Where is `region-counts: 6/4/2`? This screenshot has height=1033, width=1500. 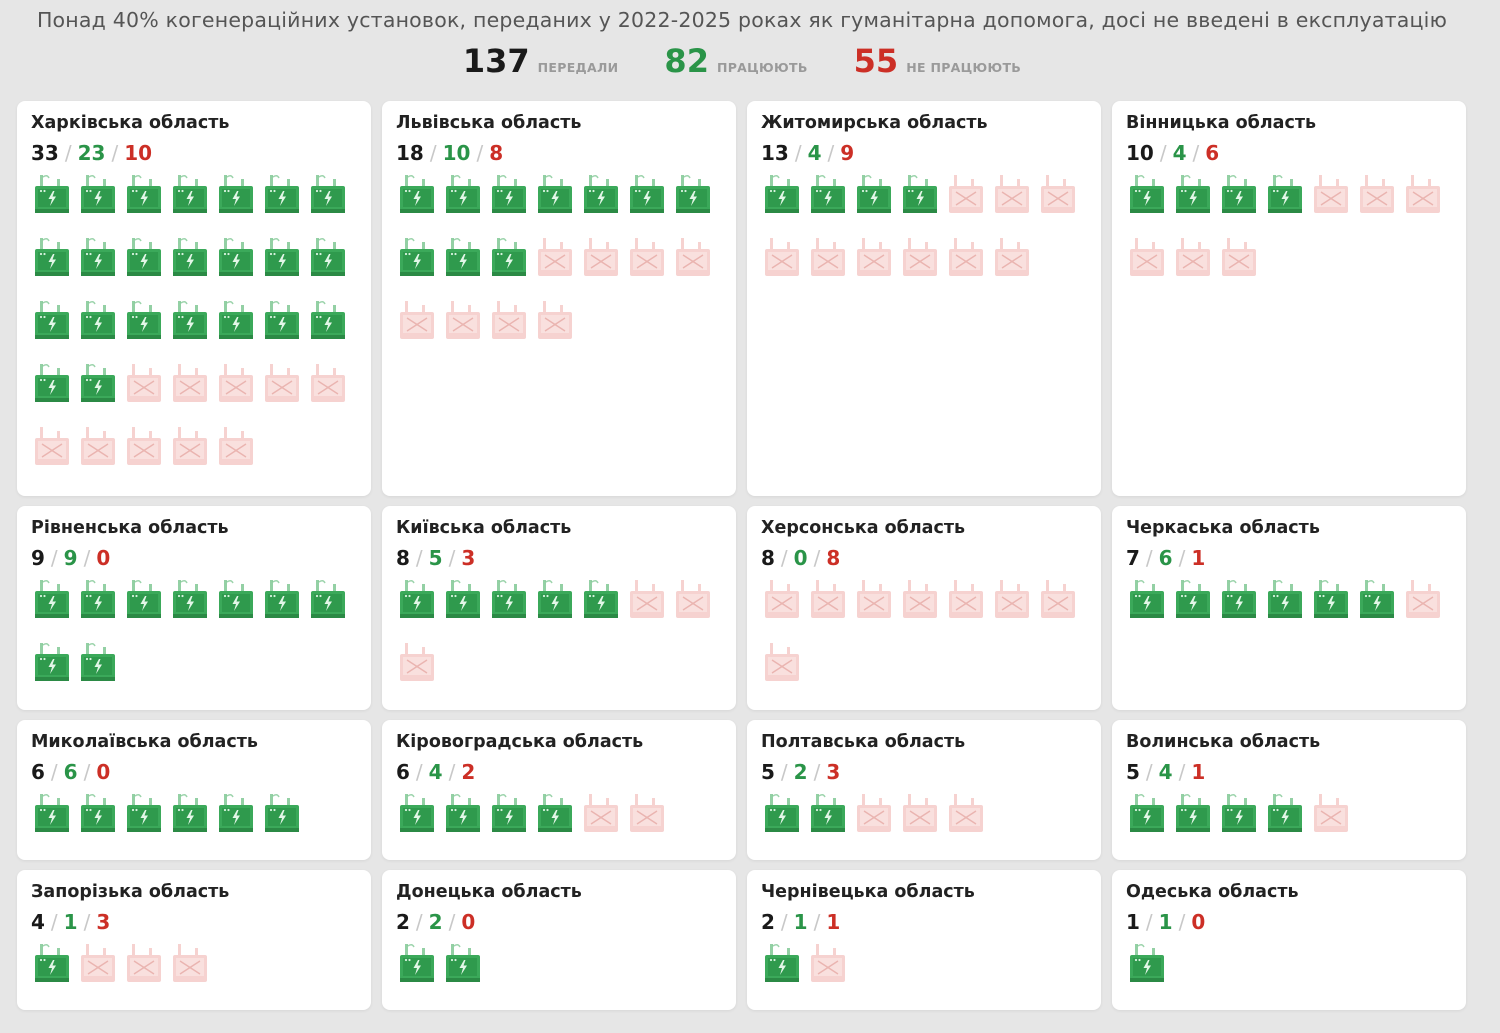 region-counts: 6/4/2 is located at coordinates (435, 772).